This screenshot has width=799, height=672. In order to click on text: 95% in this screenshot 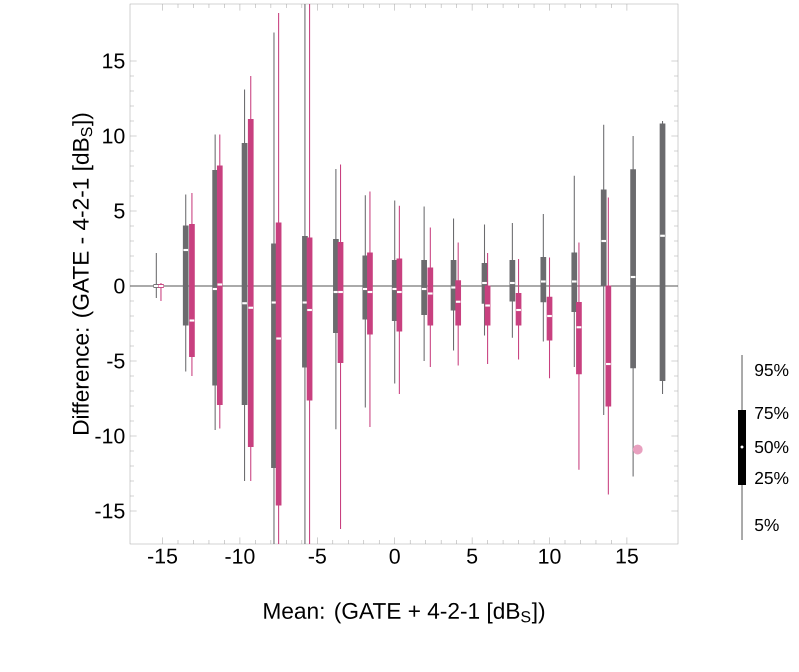, I will do `click(771, 370)`.